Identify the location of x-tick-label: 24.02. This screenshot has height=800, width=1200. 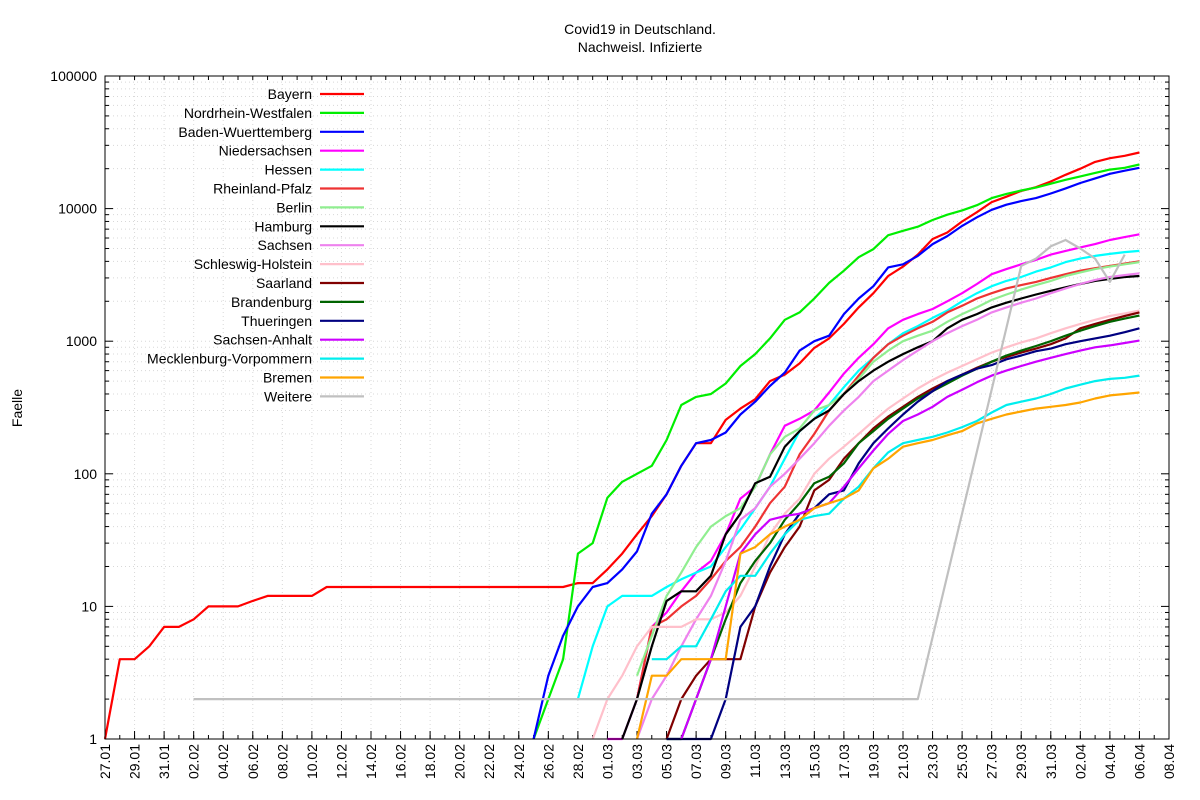
(519, 761).